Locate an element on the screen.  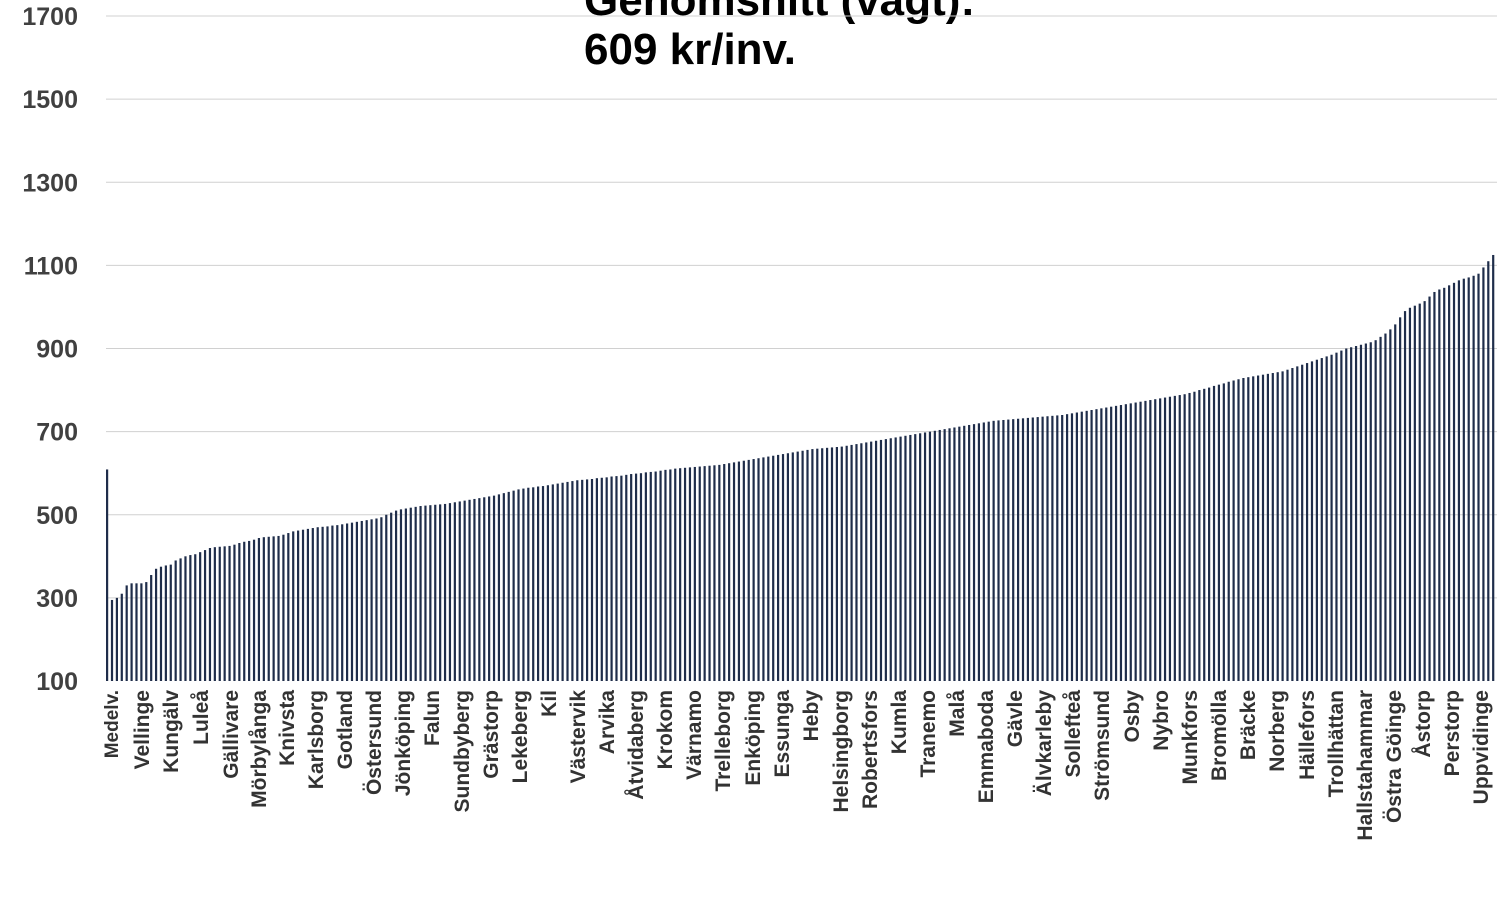
x-tick-label: Heby is located at coordinates (811, 716).